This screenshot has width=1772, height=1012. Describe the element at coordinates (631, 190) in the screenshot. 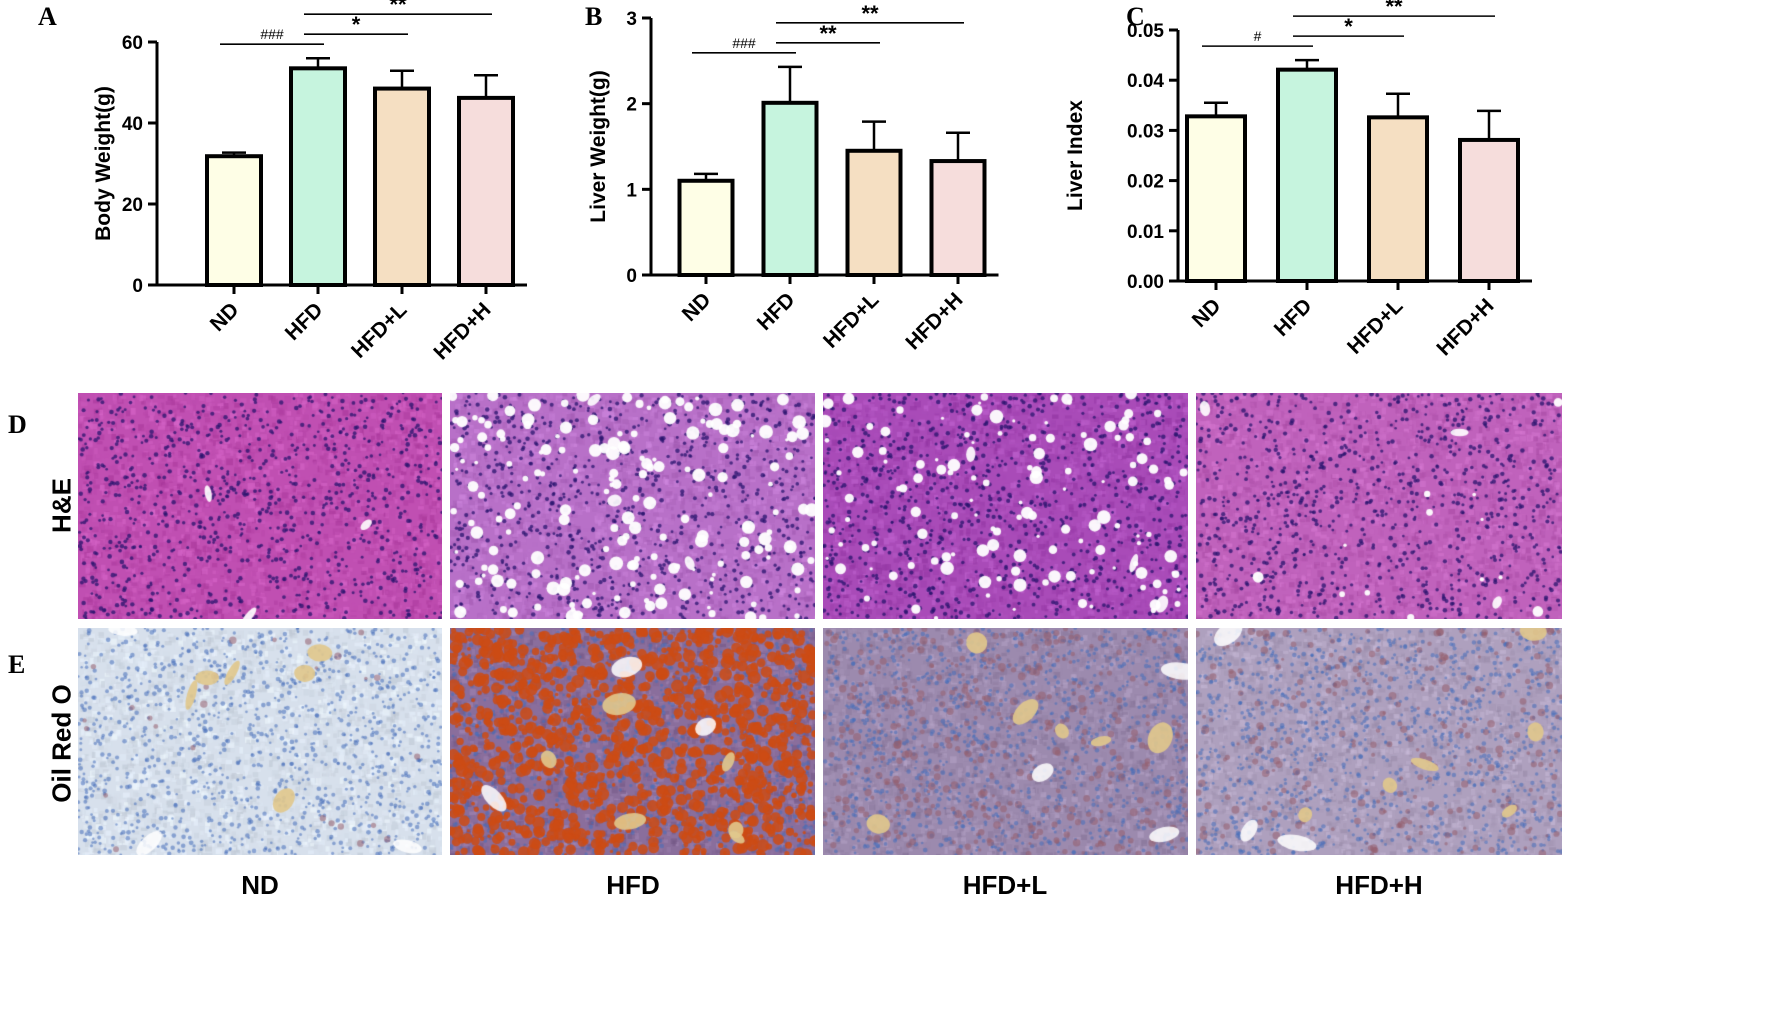

I see `y-tick-label: 1` at that location.